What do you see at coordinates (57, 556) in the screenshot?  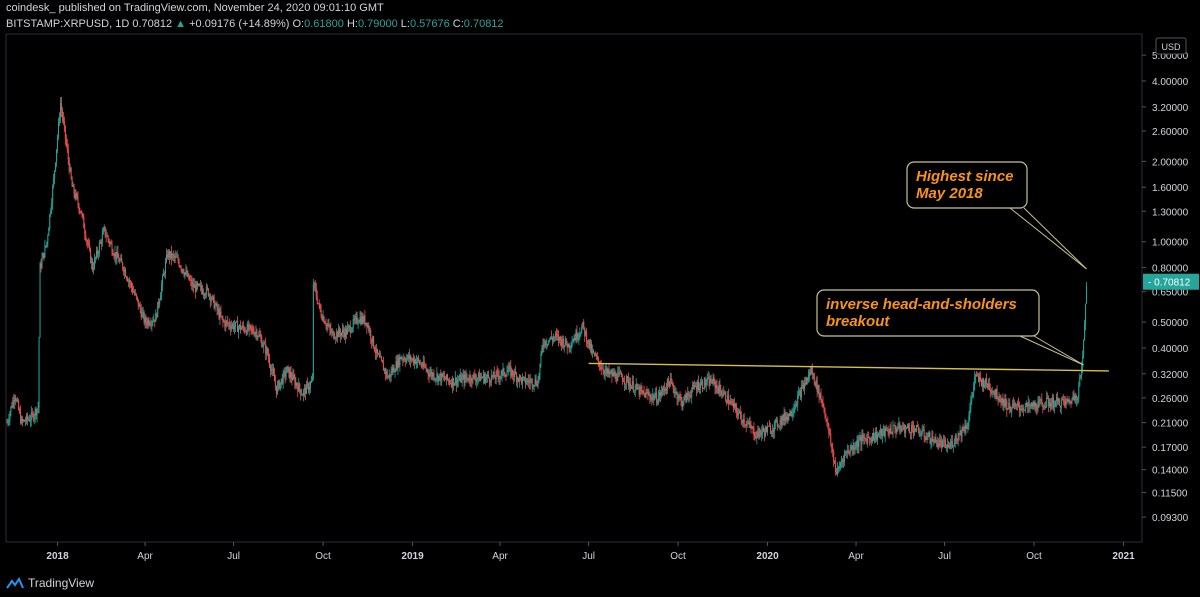 I see `x-tick-label: 2018` at bounding box center [57, 556].